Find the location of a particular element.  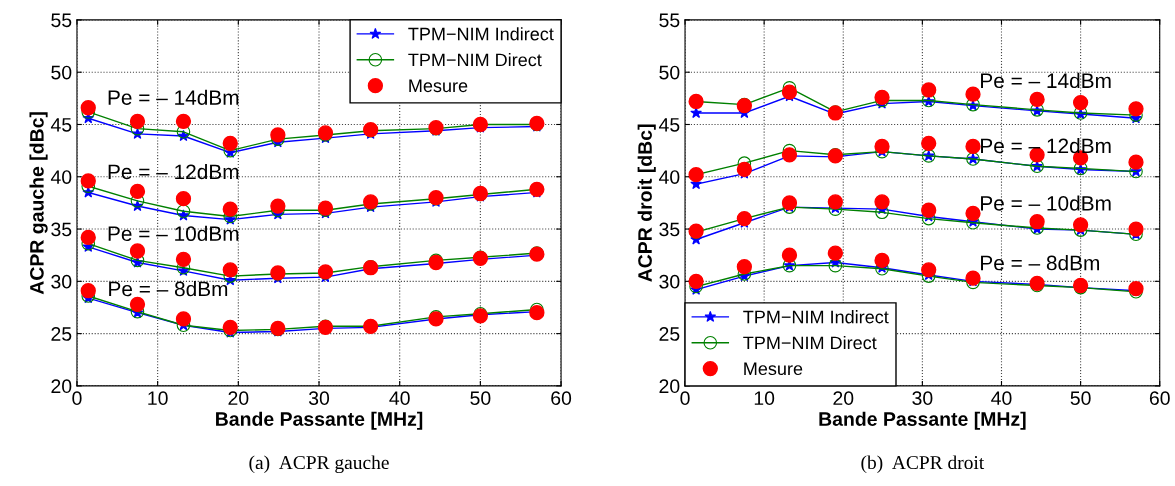

y-axis-title: ACPR gauche [dBc] is located at coordinates (38, 203).